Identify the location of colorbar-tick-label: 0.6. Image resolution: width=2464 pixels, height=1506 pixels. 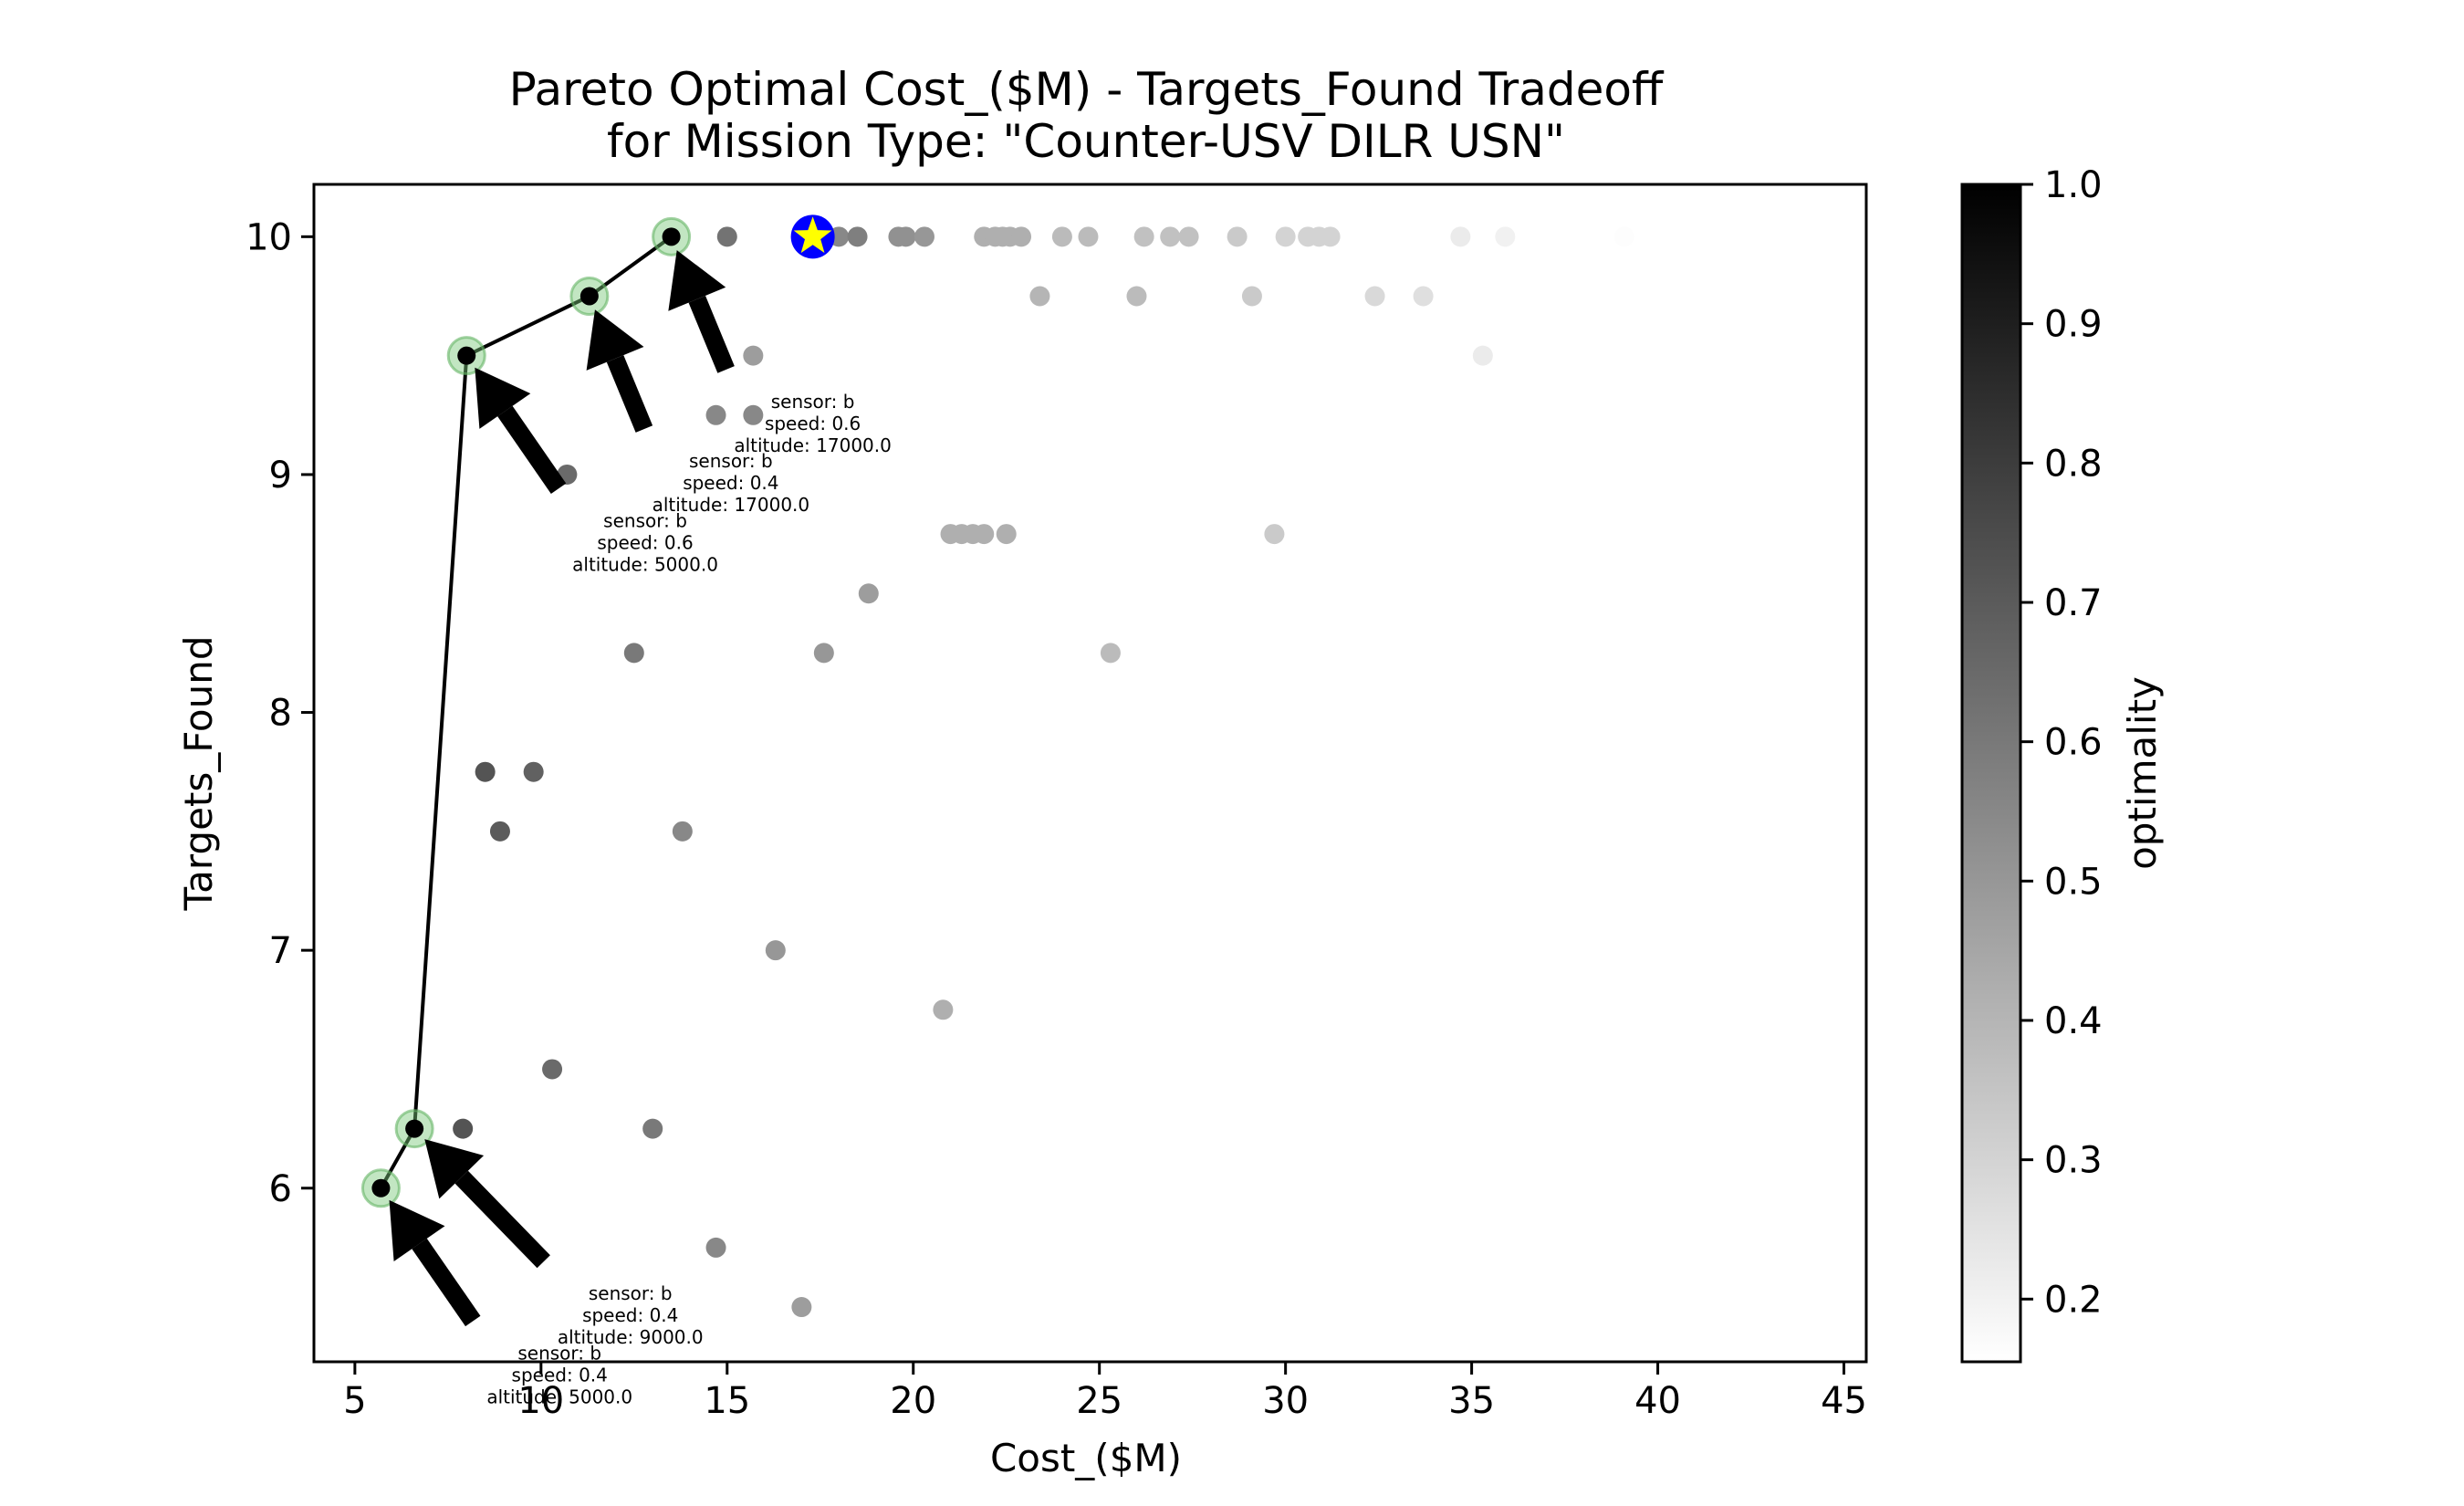
(2073, 743).